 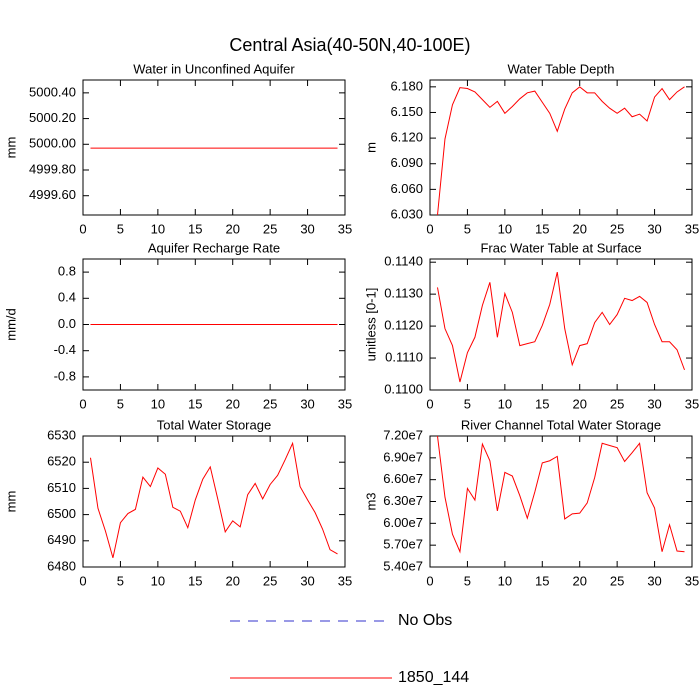 What do you see at coordinates (52, 91) in the screenshot?
I see `y-tick-label: 5000.40` at bounding box center [52, 91].